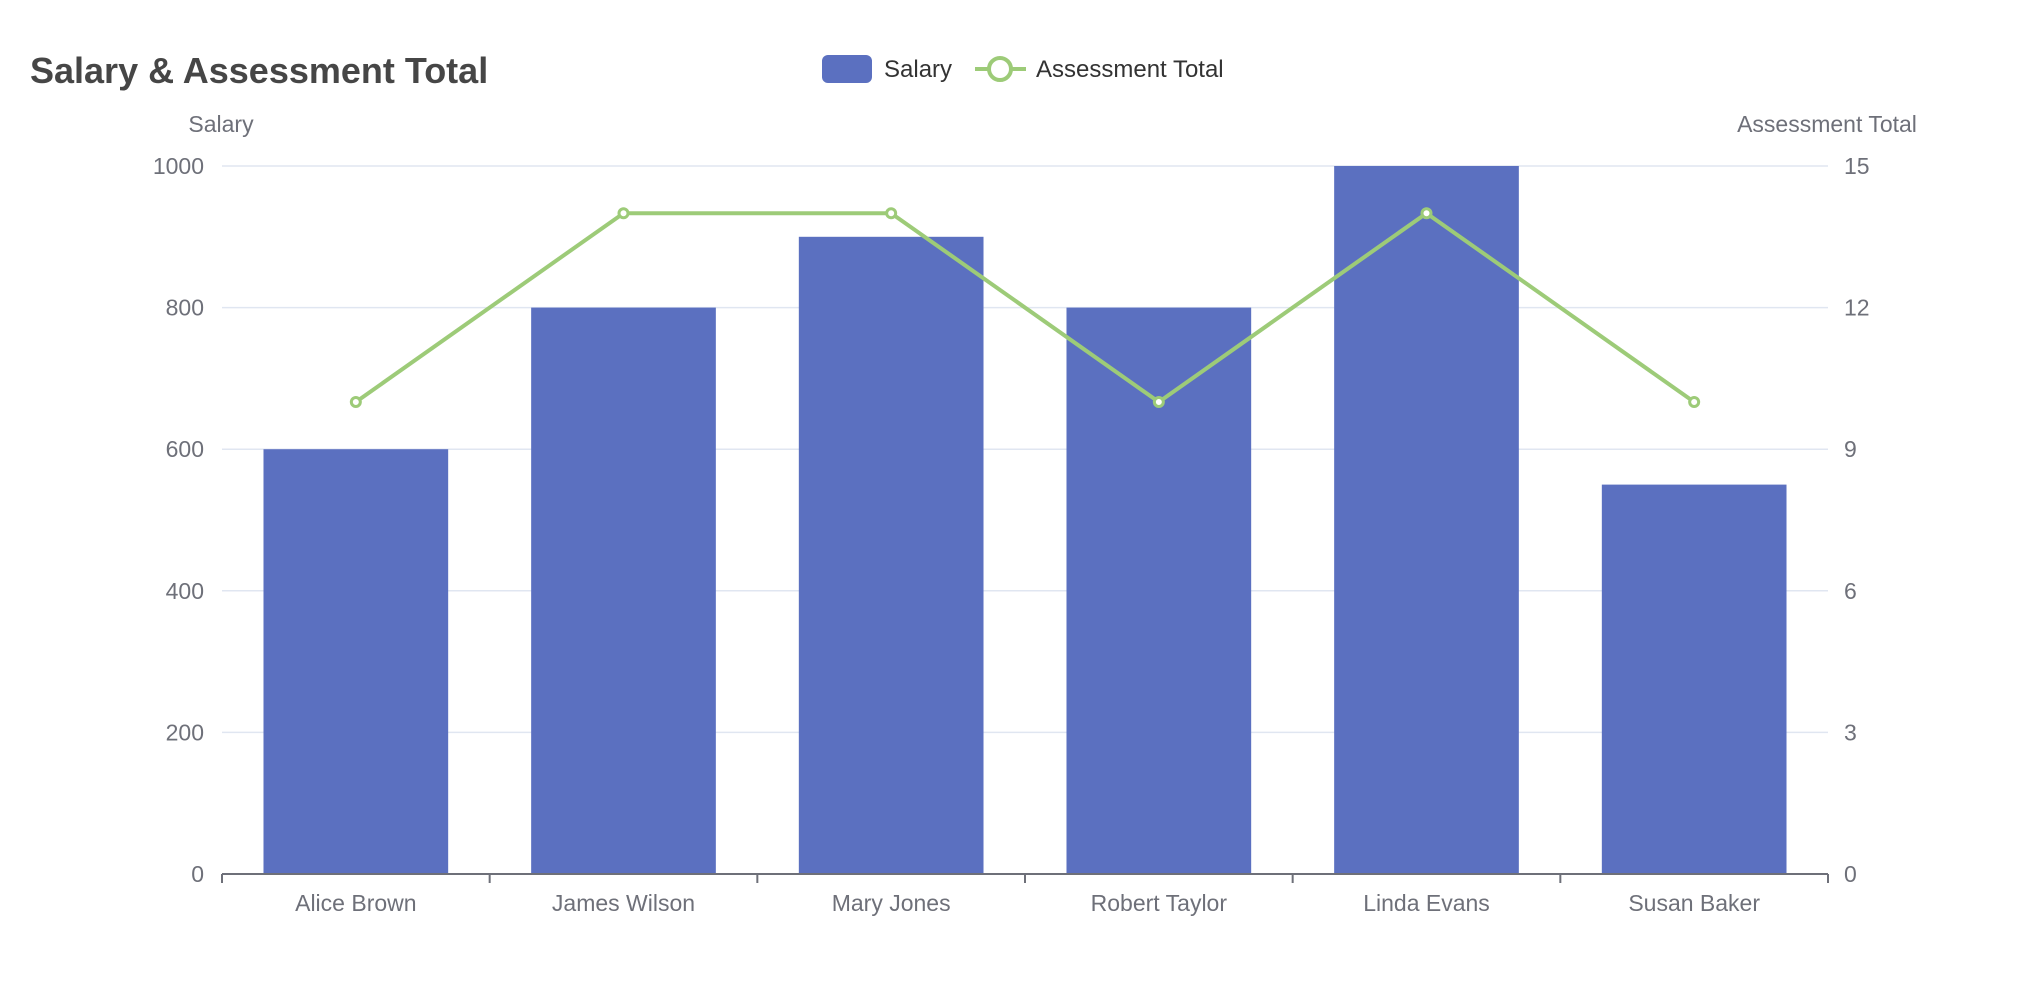  I want to click on y-right-tick-label: 6, so click(1850, 591).